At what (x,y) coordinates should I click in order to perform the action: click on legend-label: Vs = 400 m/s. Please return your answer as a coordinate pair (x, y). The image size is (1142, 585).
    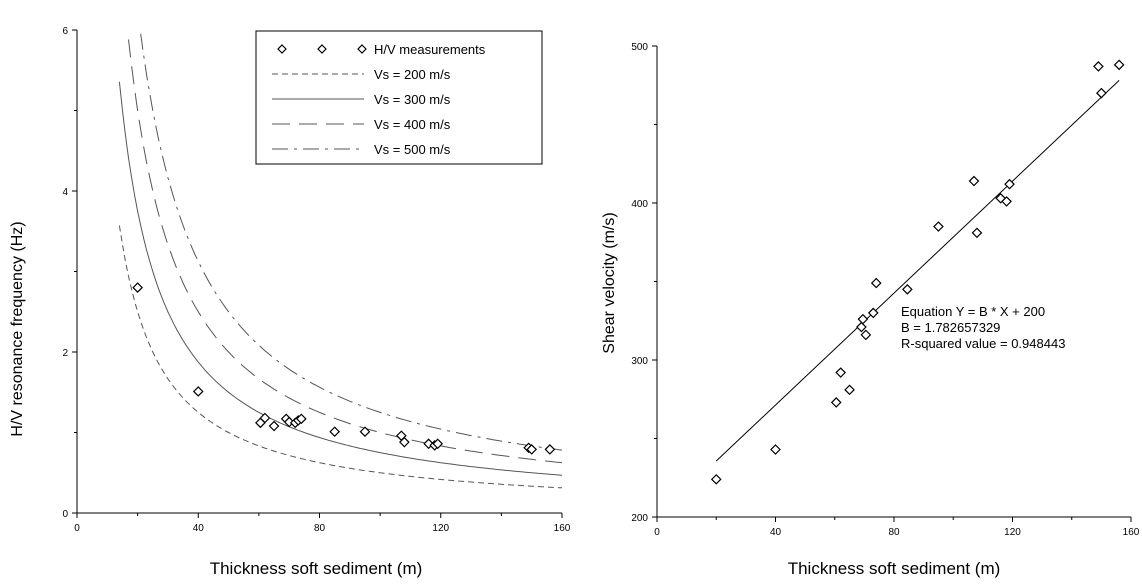
    Looking at the image, I should click on (412, 124).